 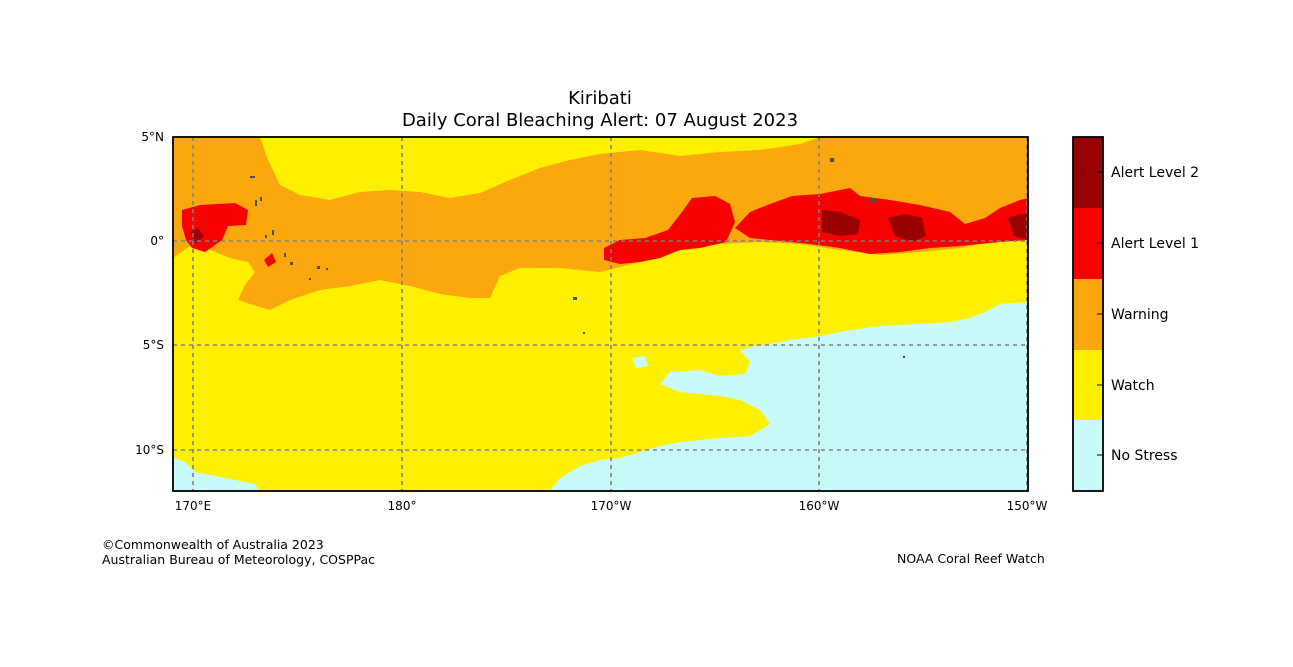 What do you see at coordinates (1155, 244) in the screenshot?
I see `legend-label-alert-level-1: Alert Level 1` at bounding box center [1155, 244].